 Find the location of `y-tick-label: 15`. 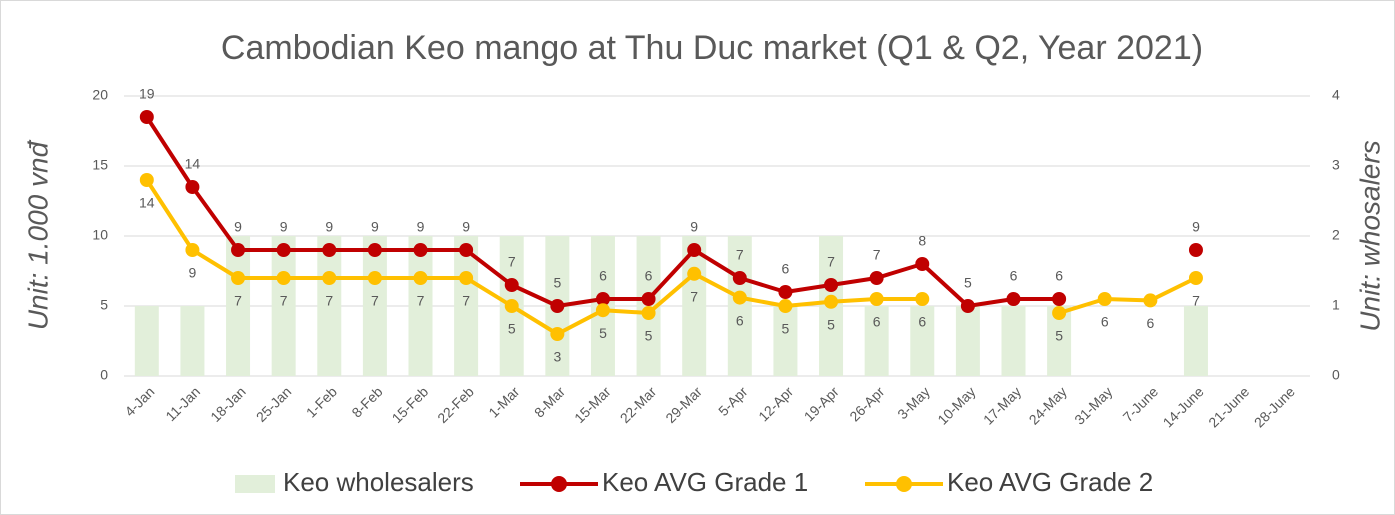

y-tick-label: 15 is located at coordinates (100, 165).